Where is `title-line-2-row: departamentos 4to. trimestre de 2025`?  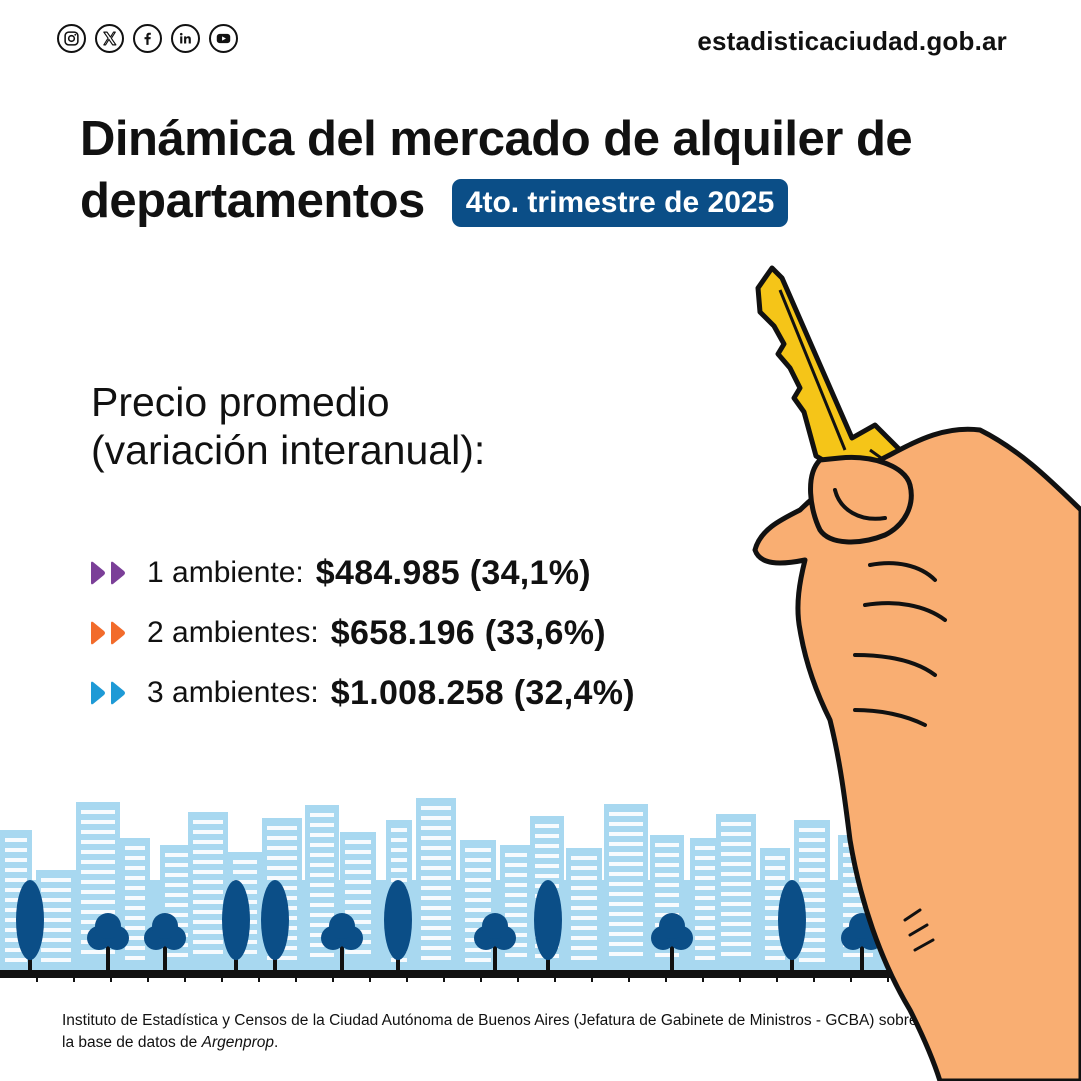 title-line-2-row: departamentos 4to. trimestre de 2025 is located at coordinates (550, 201).